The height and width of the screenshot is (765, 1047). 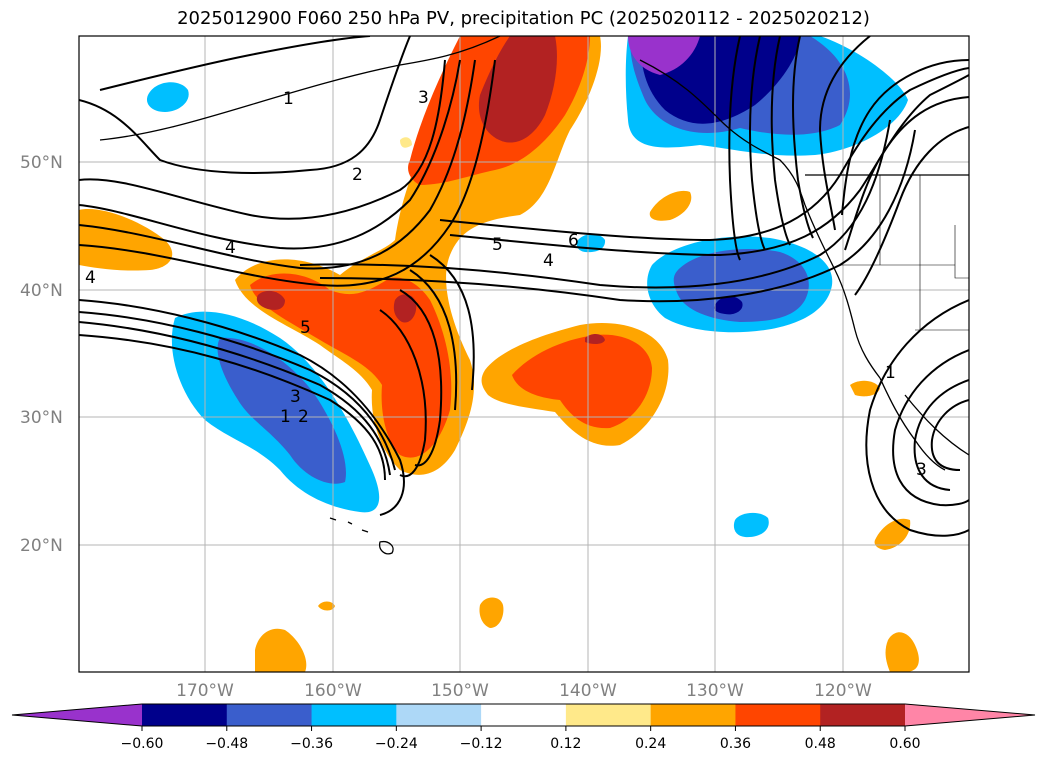 I want to click on pos-blob-bottom-mid, so click(x=491, y=612).